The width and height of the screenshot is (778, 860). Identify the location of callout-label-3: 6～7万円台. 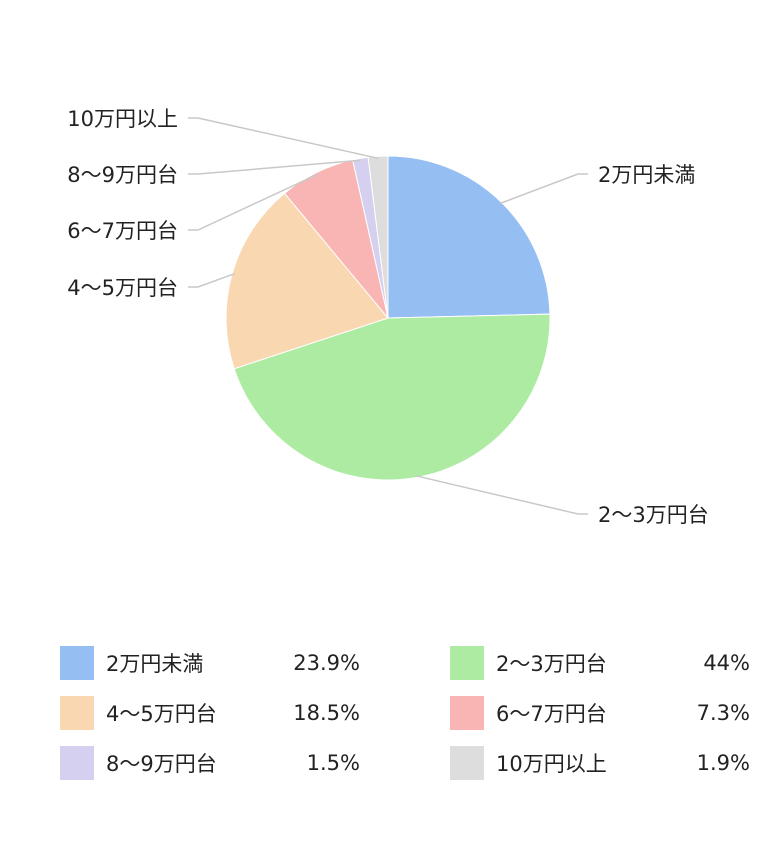
(122, 231).